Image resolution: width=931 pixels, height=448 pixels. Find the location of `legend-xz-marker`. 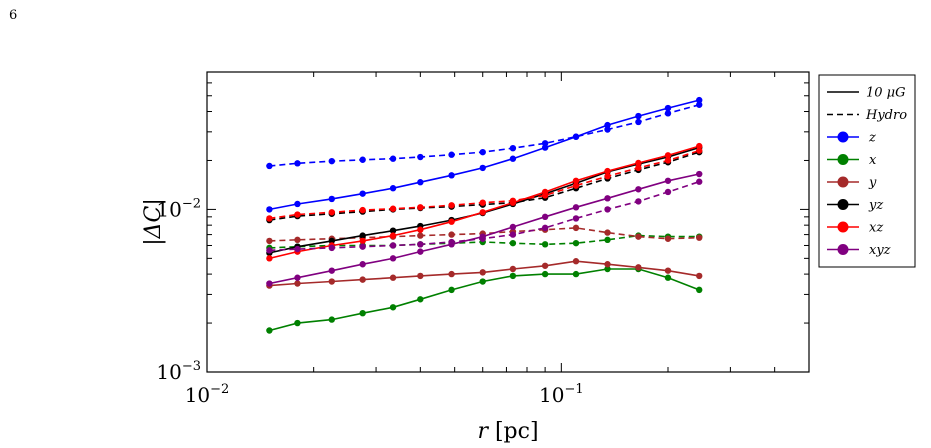

legend-xz-marker is located at coordinates (843, 227).